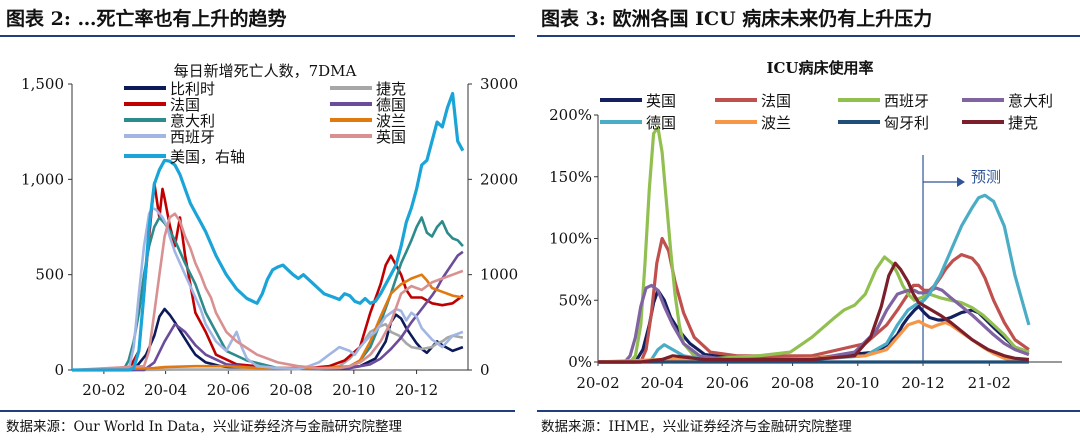 The height and width of the screenshot is (445, 1080). What do you see at coordinates (696, 427) in the screenshot?
I see `right-source-note: 数据来源：IHME，兴业证券经济与金融研究院整理` at bounding box center [696, 427].